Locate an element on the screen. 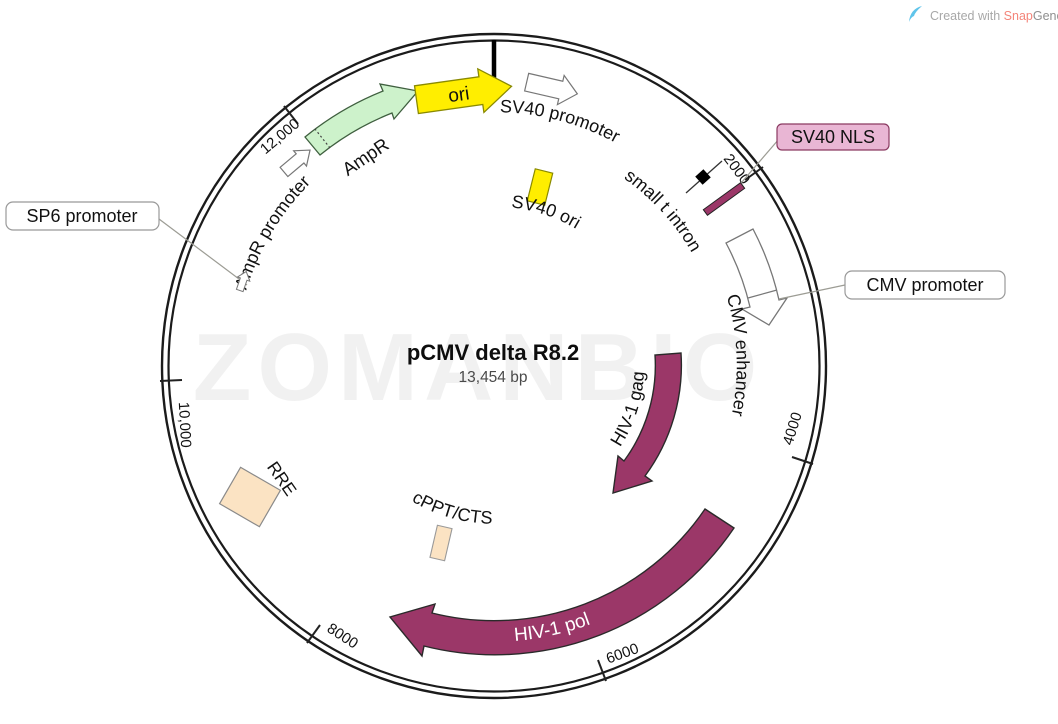 This screenshot has height=724, width=1058. feature-label-sv40-ori: SV40 ori is located at coordinates (547, 211).